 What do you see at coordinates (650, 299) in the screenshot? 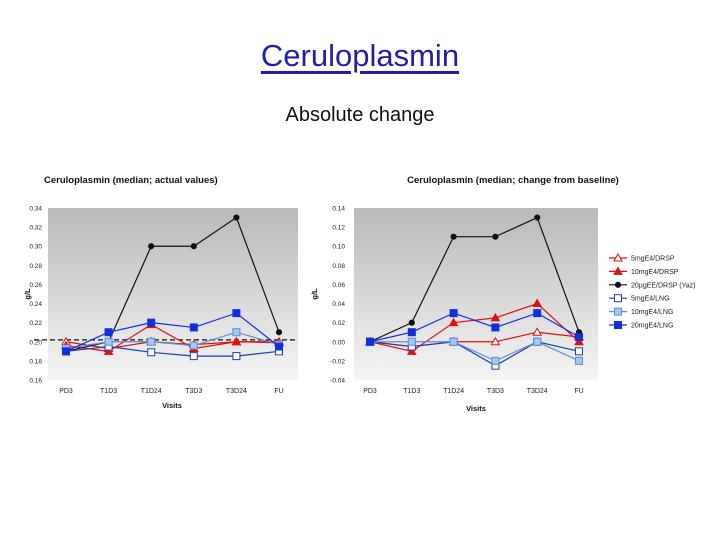
I see `legend-label: 5mgE4/LNG` at bounding box center [650, 299].